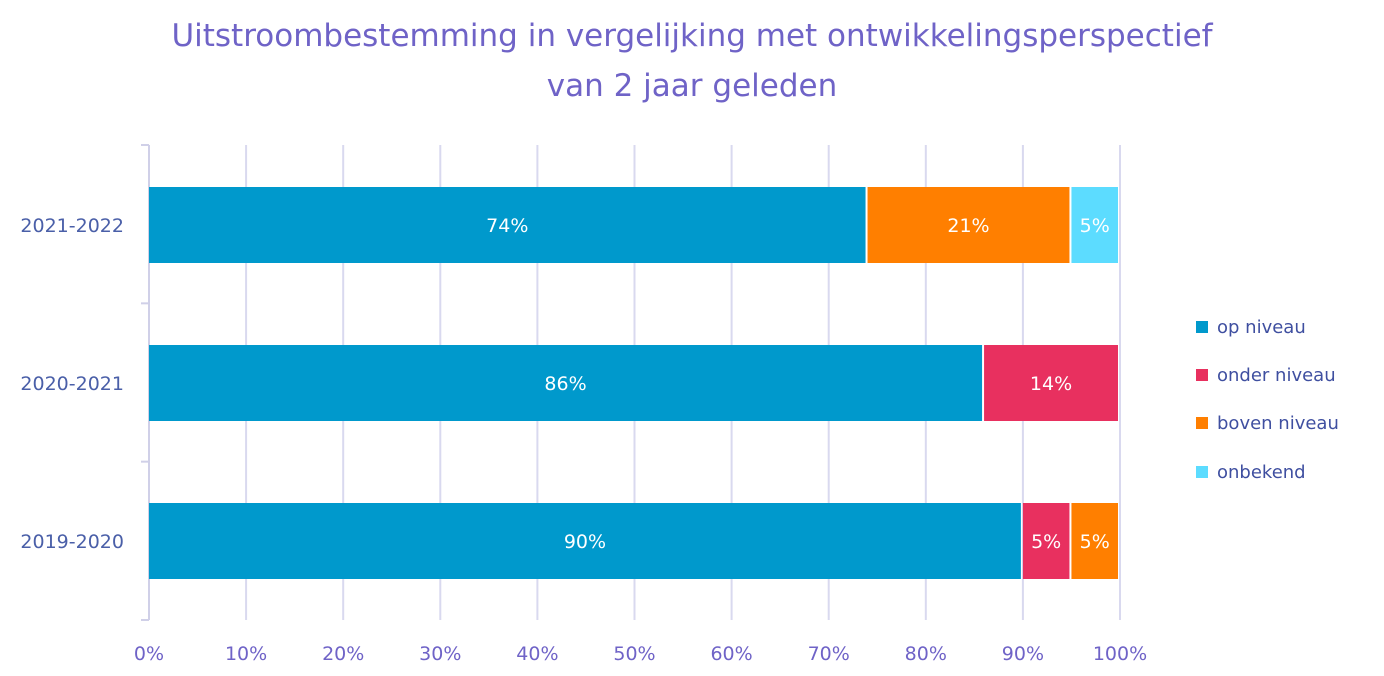  Describe the element at coordinates (440, 654) in the screenshot. I see `x-tick-label: 30%` at that location.